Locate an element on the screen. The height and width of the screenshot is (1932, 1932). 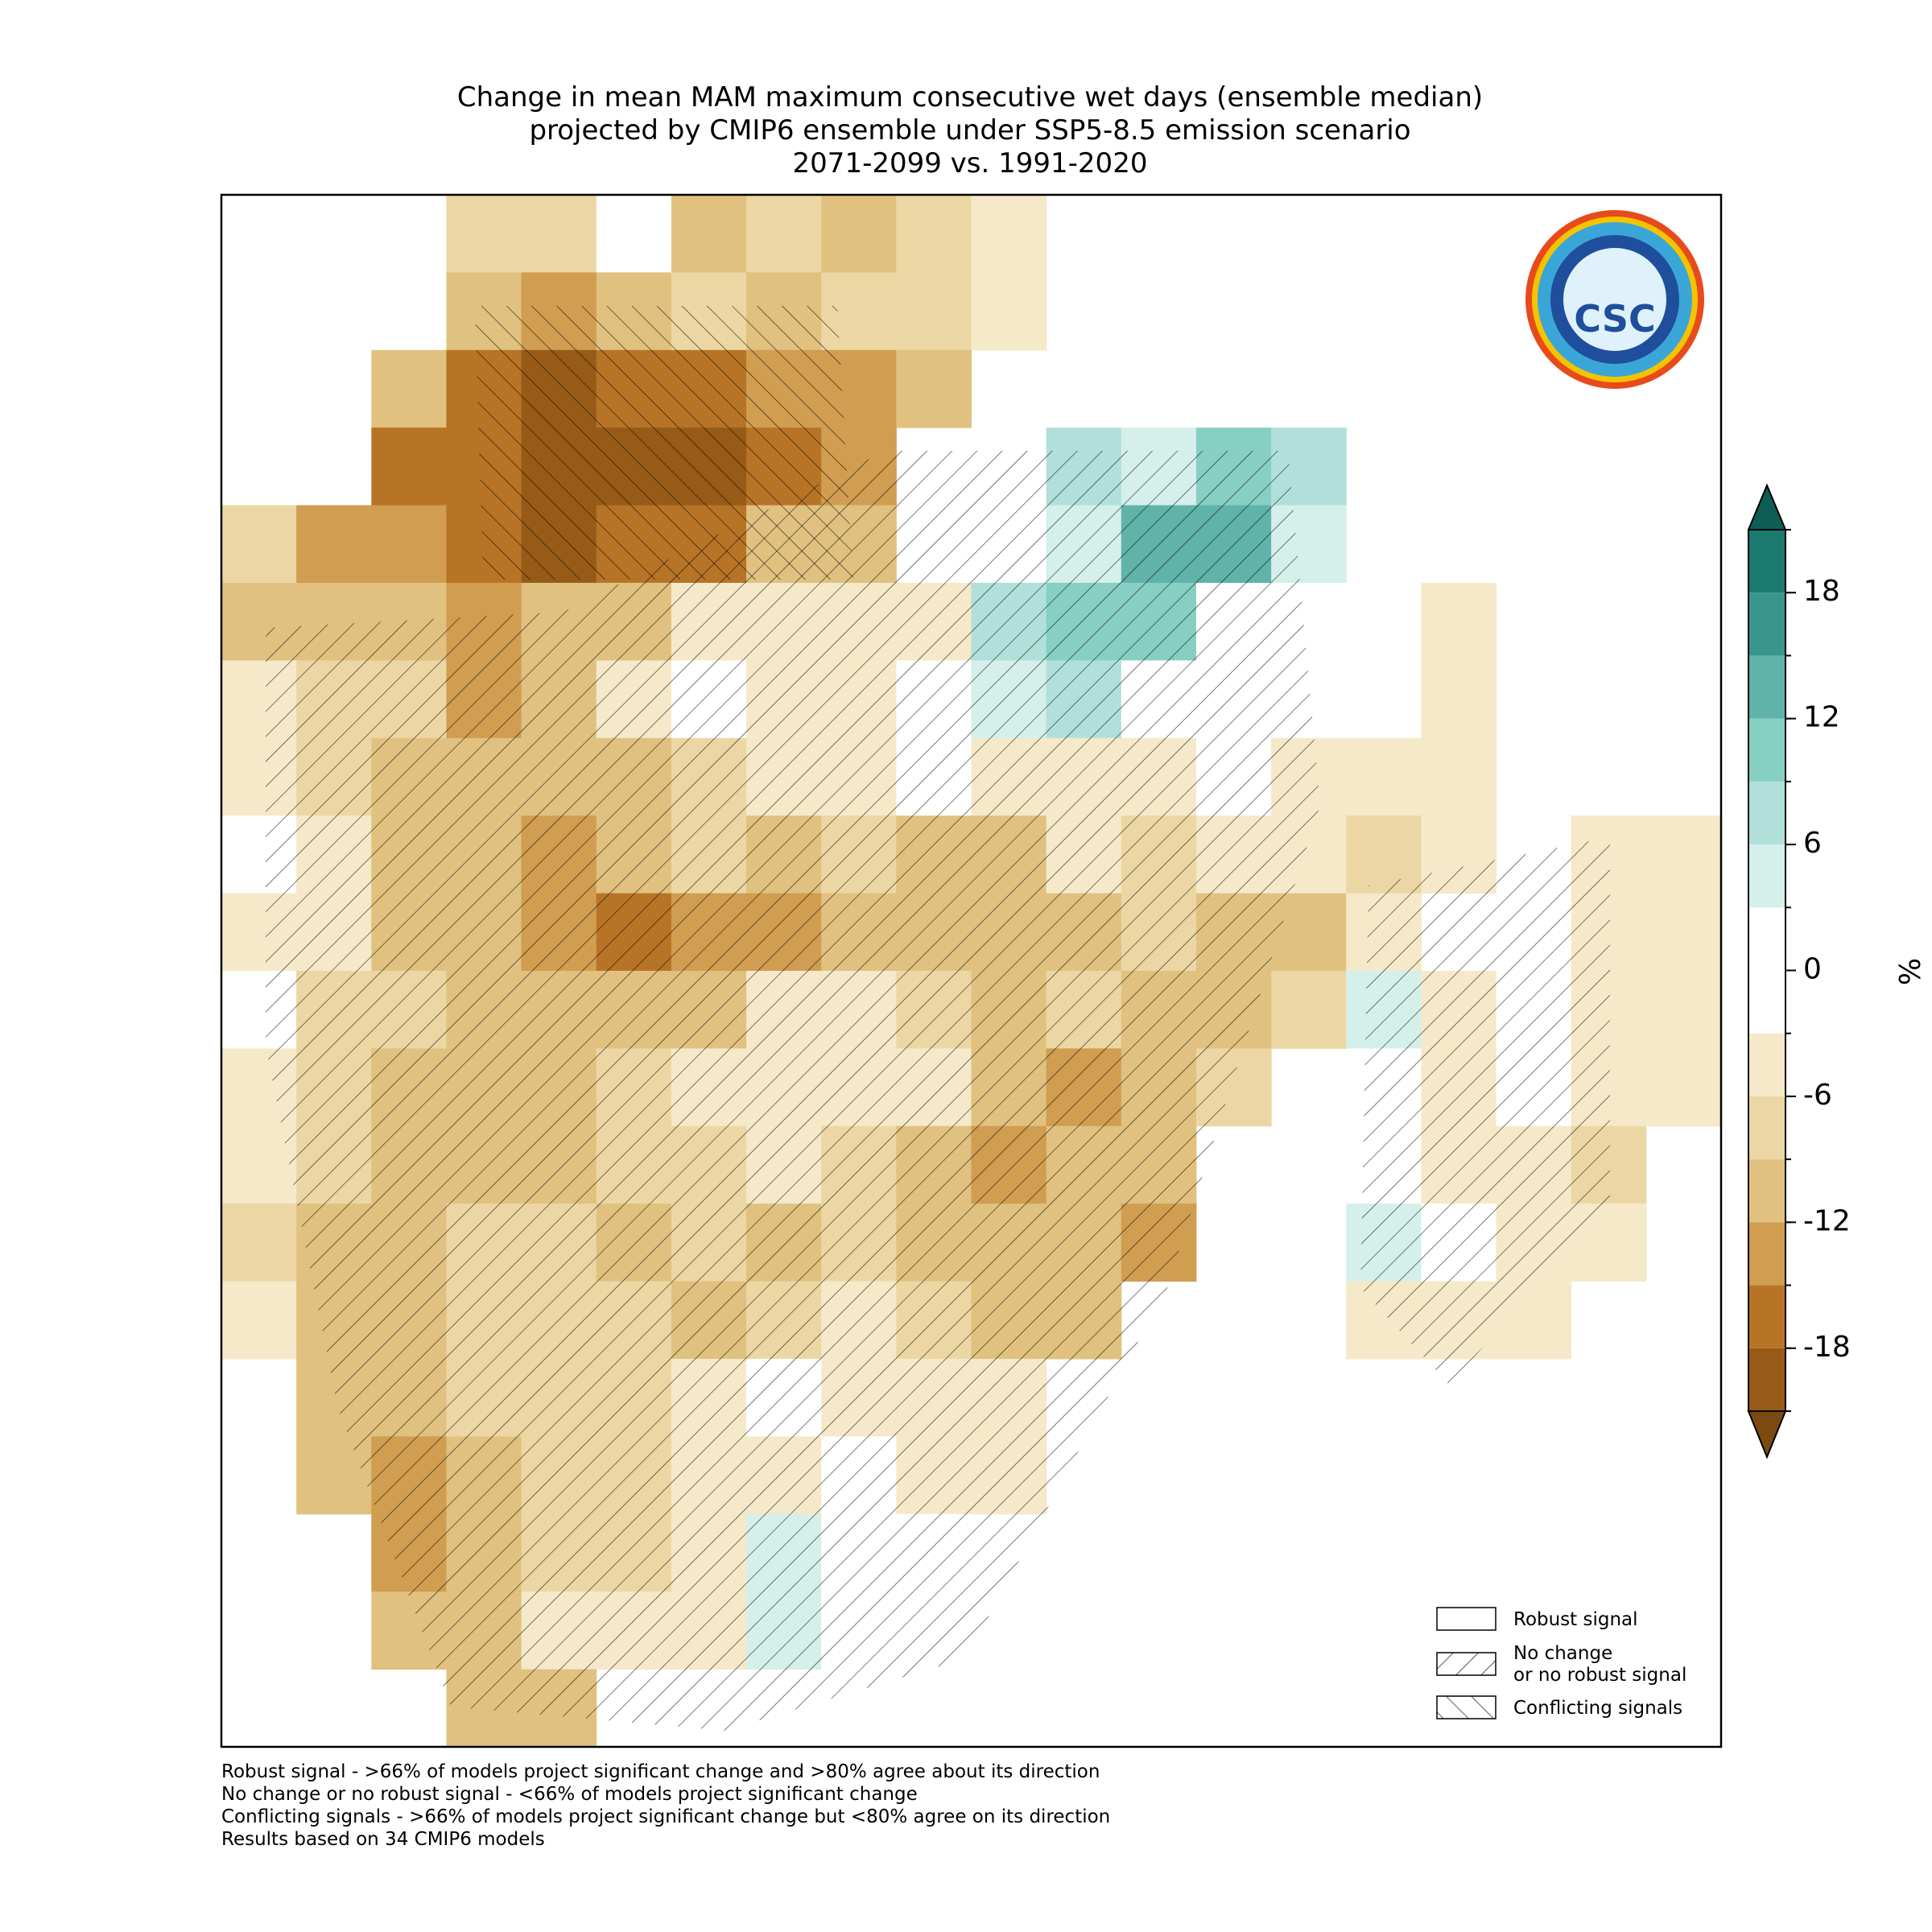
logo: CSC is located at coordinates (1614, 299).